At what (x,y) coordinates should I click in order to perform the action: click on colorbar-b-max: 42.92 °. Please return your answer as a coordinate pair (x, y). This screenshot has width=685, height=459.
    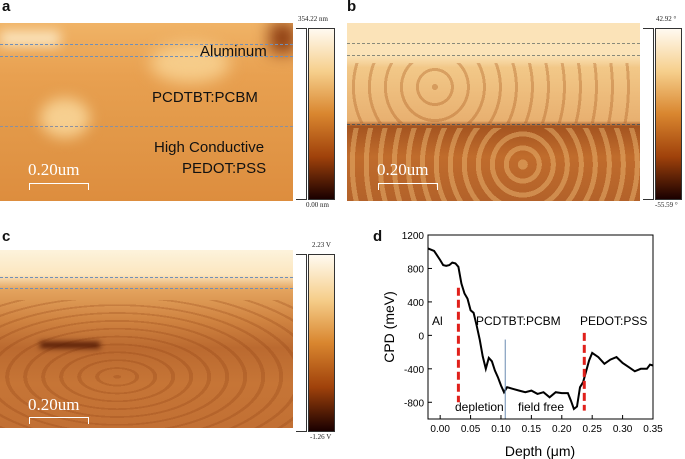
    Looking at the image, I should click on (666, 19).